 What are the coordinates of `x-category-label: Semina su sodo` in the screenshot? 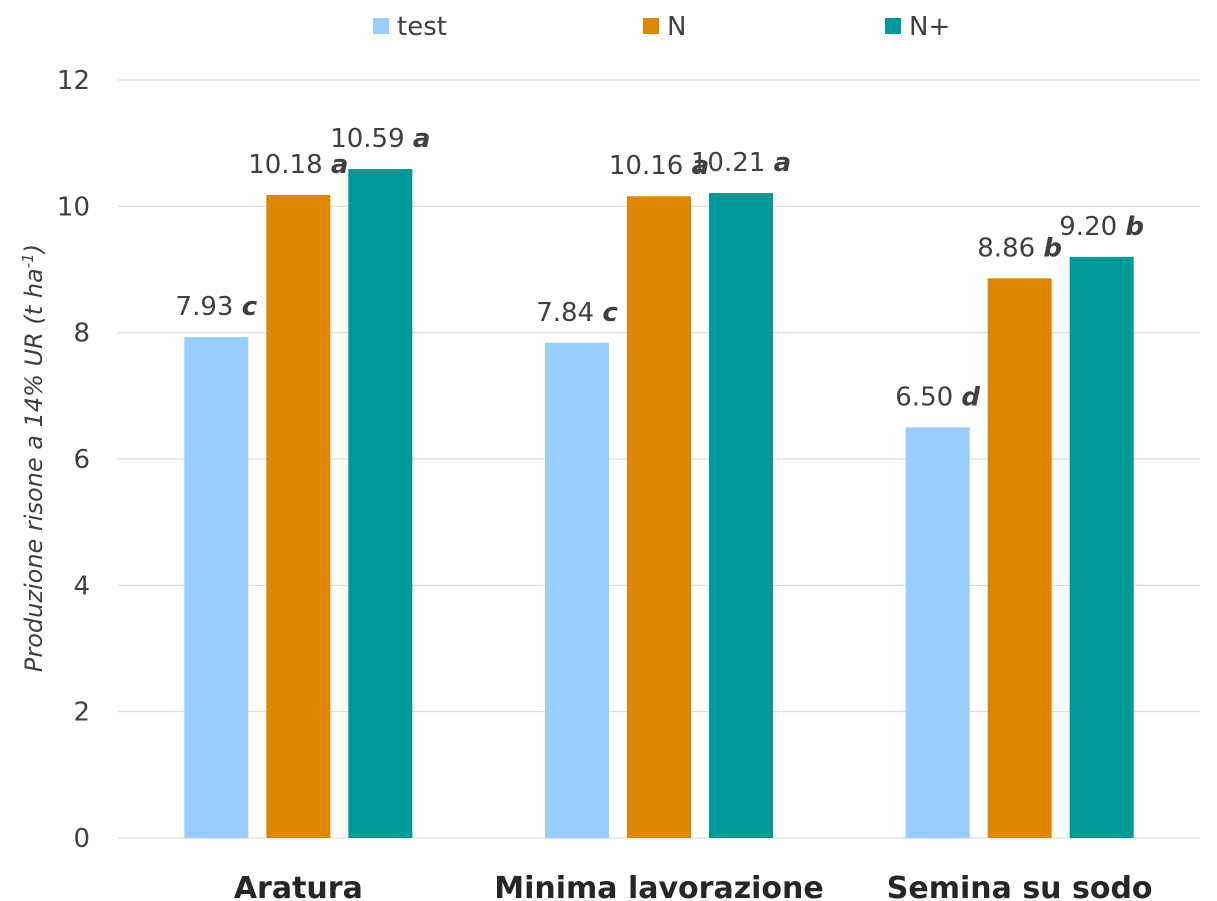 It's located at (1020, 886).